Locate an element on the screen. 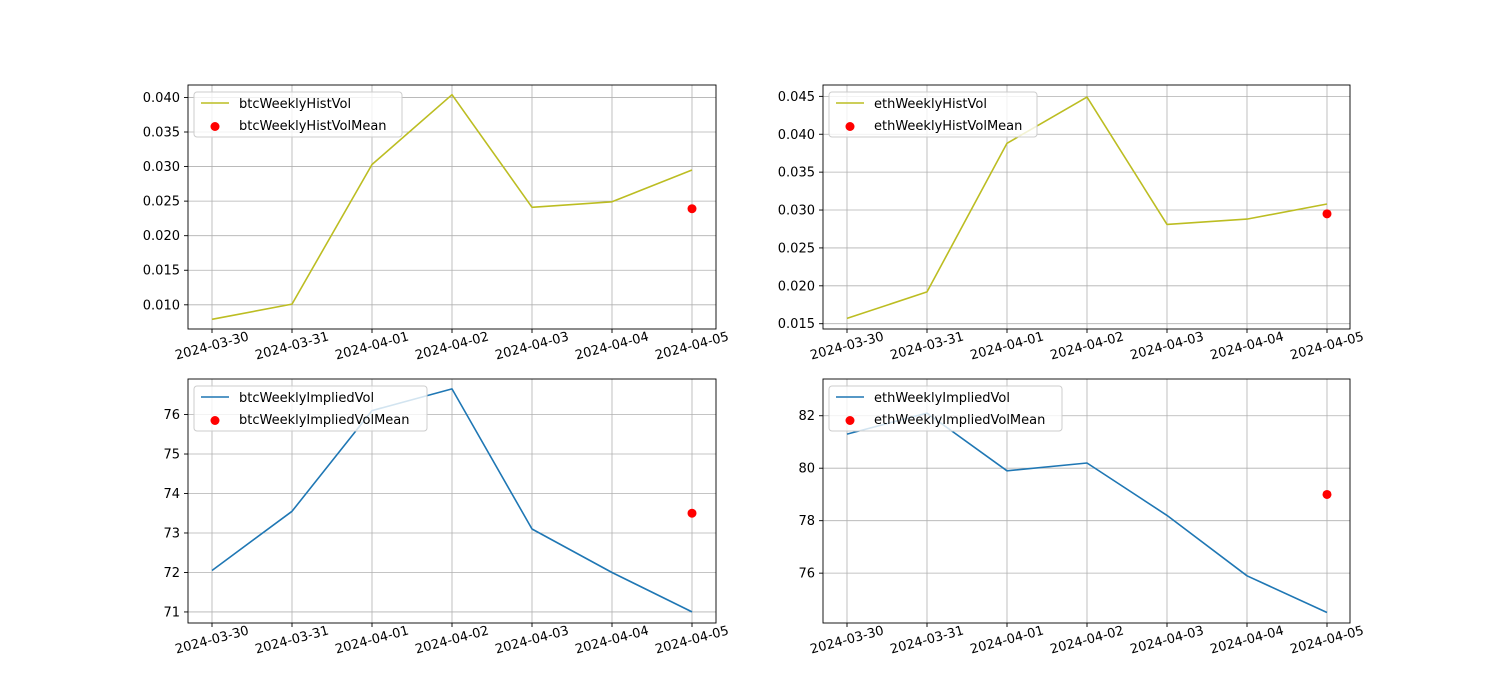 Image resolution: width=1500 pixels, height=700 pixels. legend-label: ethWeeklyHistVolMean is located at coordinates (948, 126).